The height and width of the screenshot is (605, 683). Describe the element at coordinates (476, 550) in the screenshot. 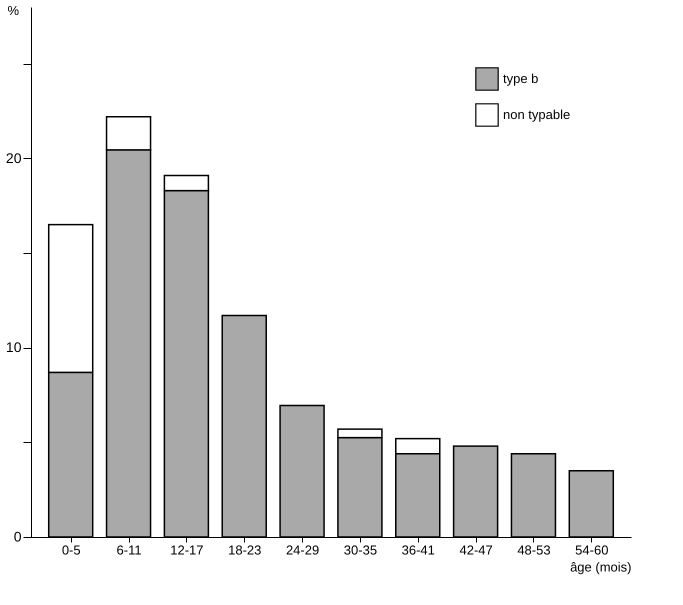

I see `x-tick-label: 42-47` at that location.